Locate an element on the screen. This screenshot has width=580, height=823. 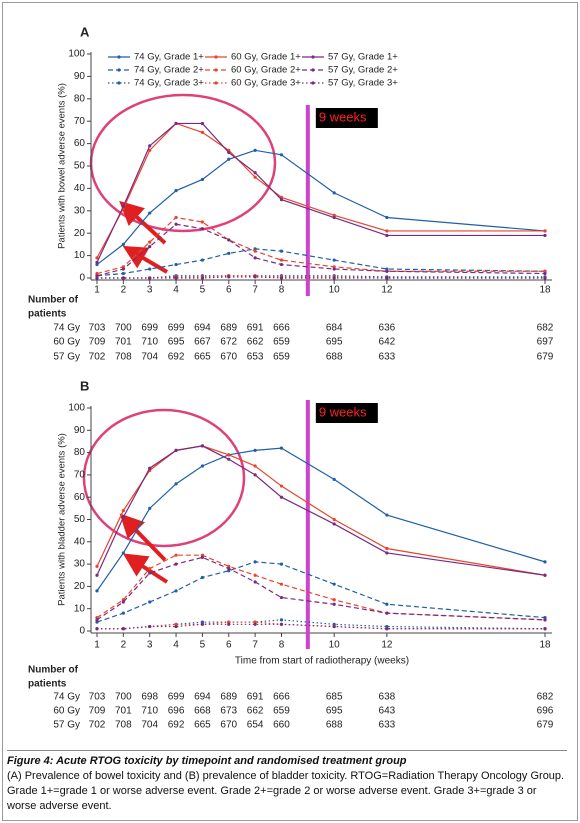
risk-value: 666 is located at coordinates (281, 697).